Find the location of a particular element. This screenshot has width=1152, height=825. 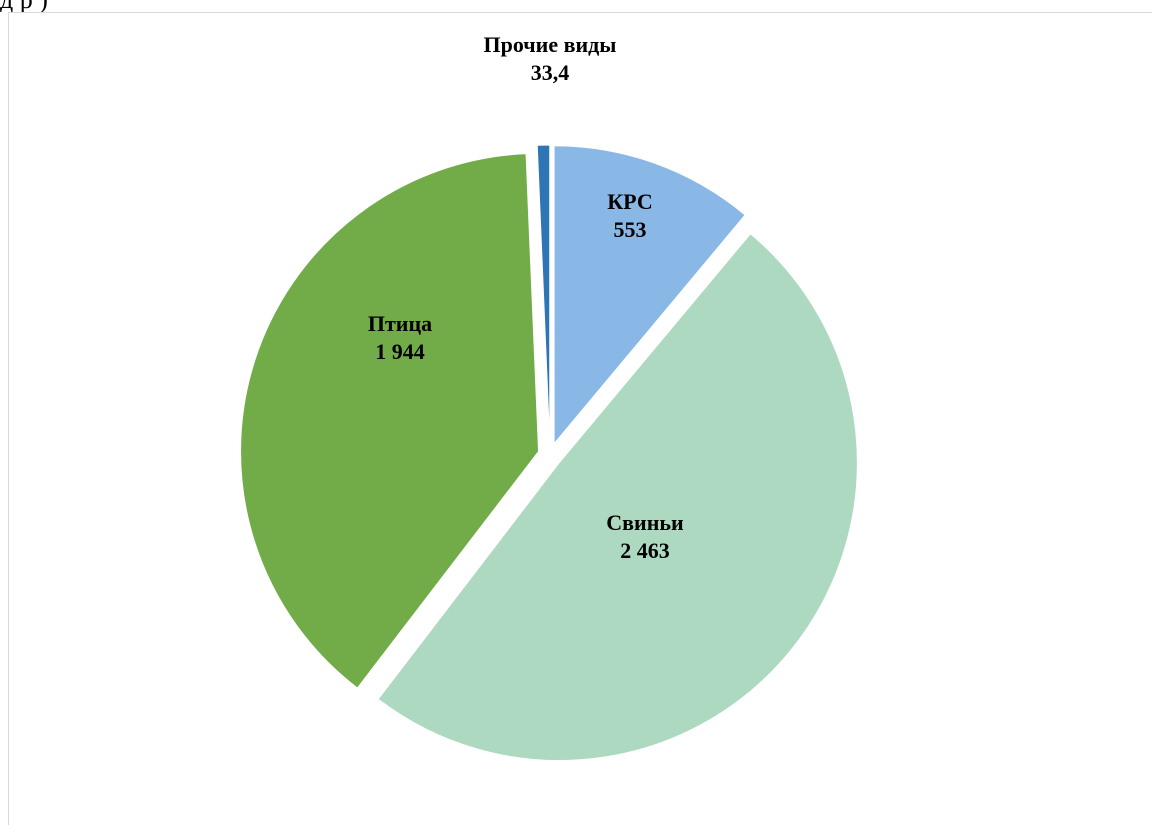

slice-value-label: 1 944 is located at coordinates (400, 351).